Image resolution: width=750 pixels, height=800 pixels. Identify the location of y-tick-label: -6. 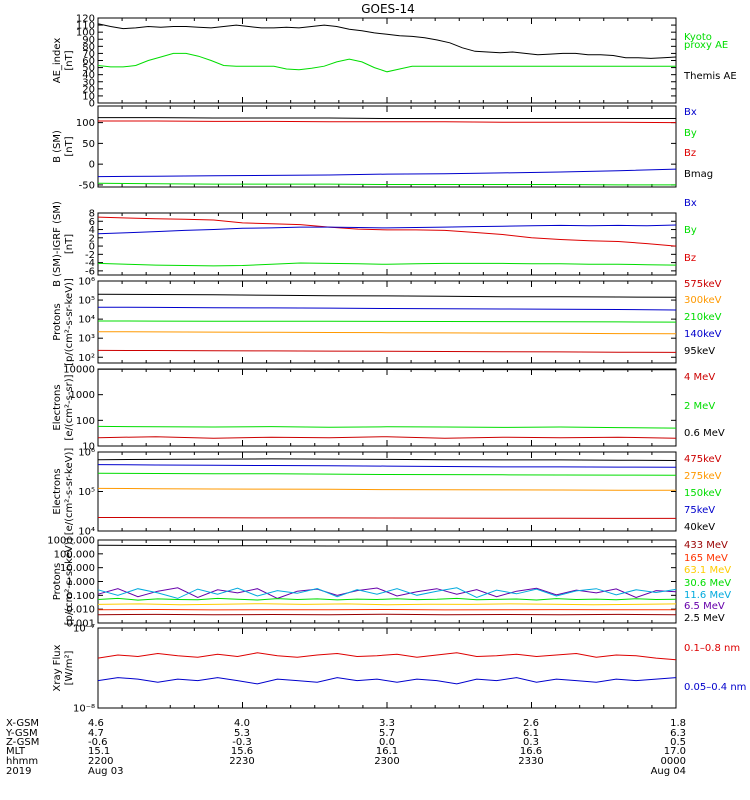
(90, 271).